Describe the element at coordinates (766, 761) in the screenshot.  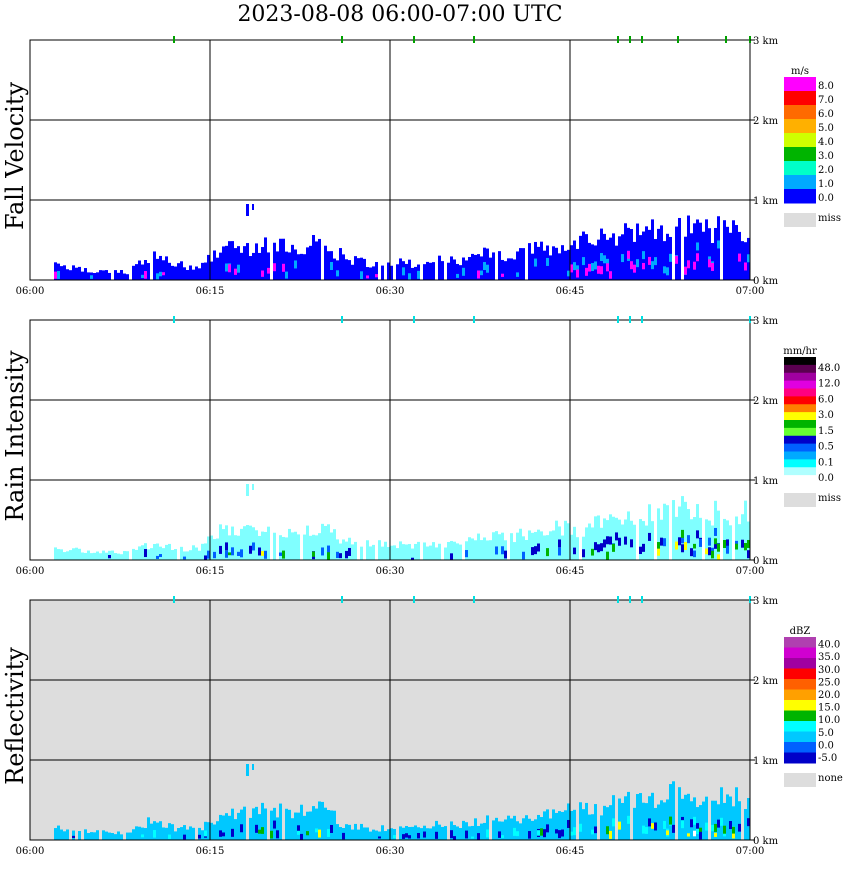
I see `y-tick-label: 1 km` at that location.